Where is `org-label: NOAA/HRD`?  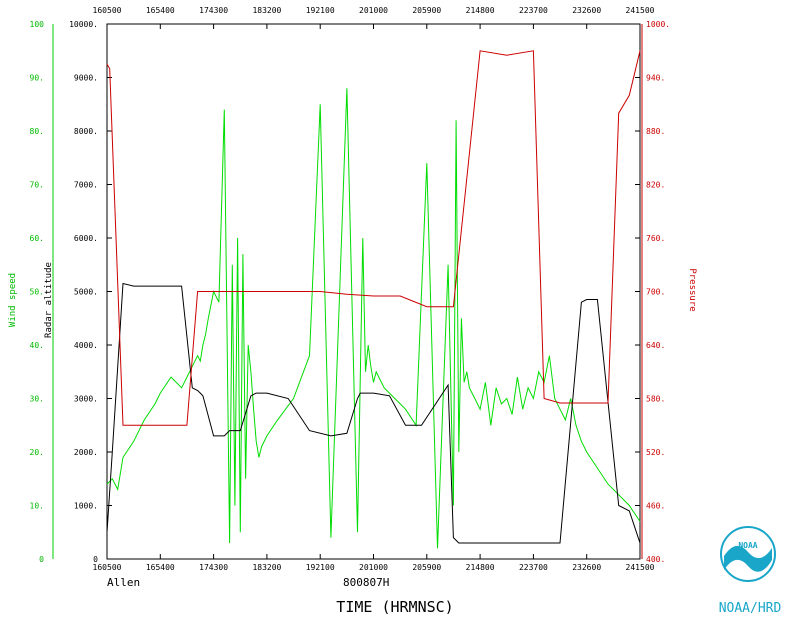
org-label: NOAA/HRD is located at coordinates (750, 608).